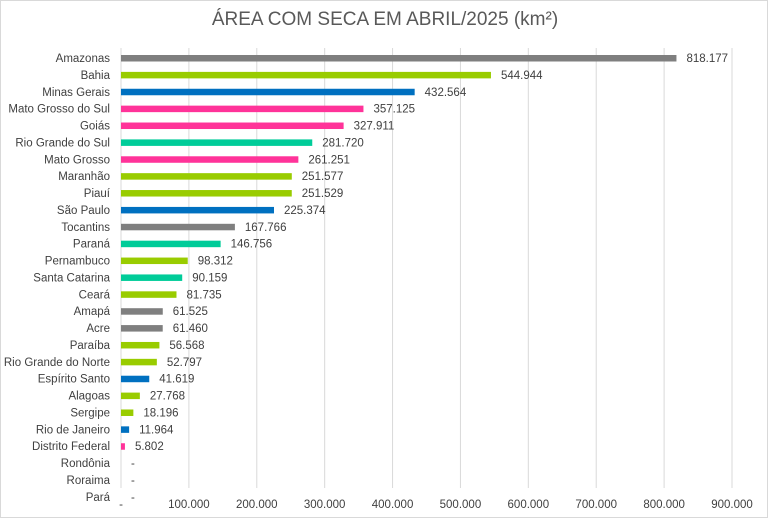 This screenshot has width=768, height=519. I want to click on data-label: 432.564, so click(446, 93).